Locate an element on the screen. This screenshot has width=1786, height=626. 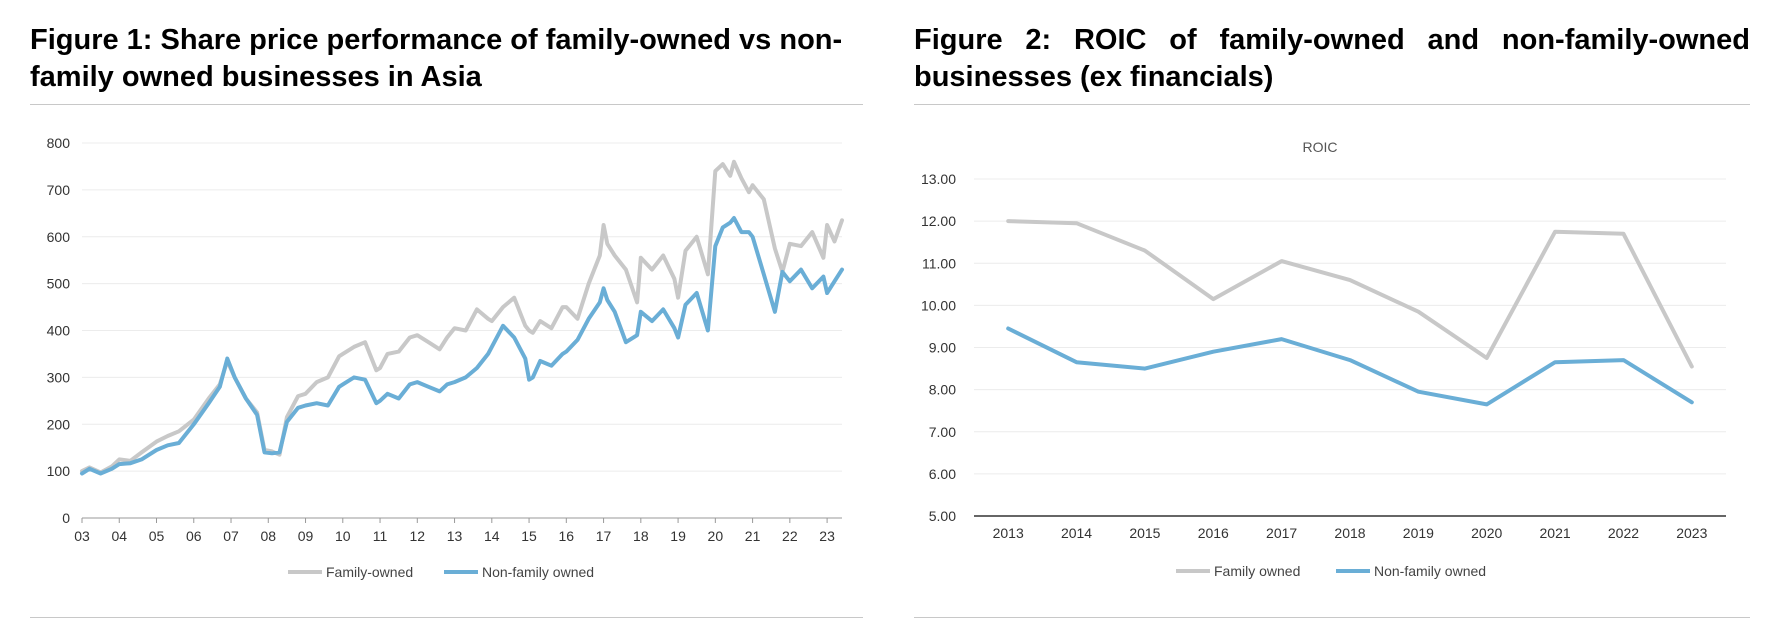
x-tick-label: 20 is located at coordinates (716, 536).